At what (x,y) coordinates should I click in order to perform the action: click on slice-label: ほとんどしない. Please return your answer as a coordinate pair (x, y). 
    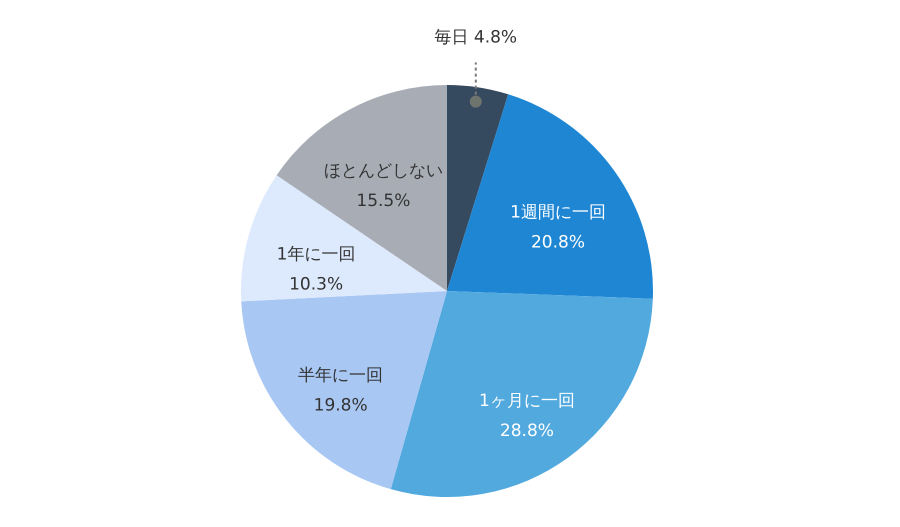
    Looking at the image, I should click on (383, 170).